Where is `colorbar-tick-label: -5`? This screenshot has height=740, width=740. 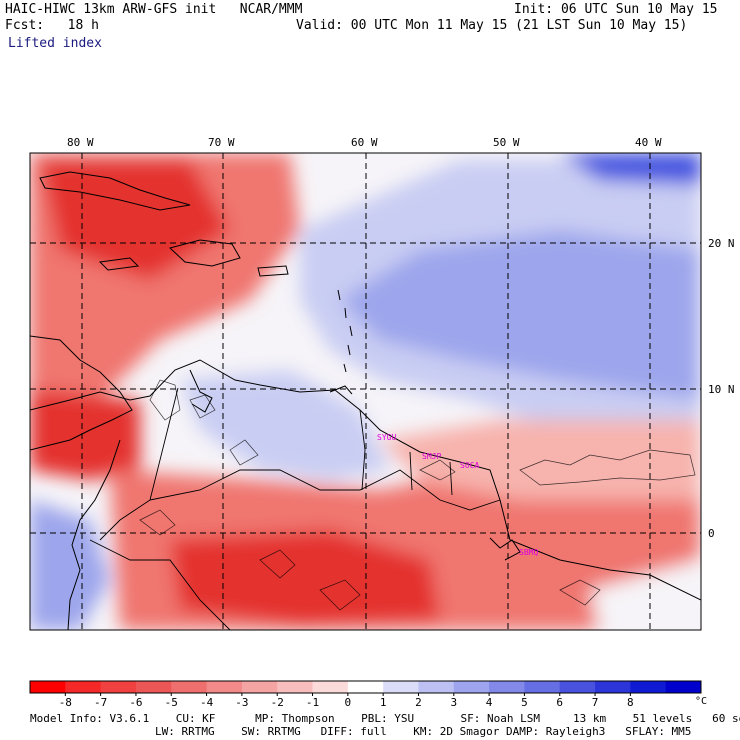
colorbar-tick-label: -5 is located at coordinates (171, 702).